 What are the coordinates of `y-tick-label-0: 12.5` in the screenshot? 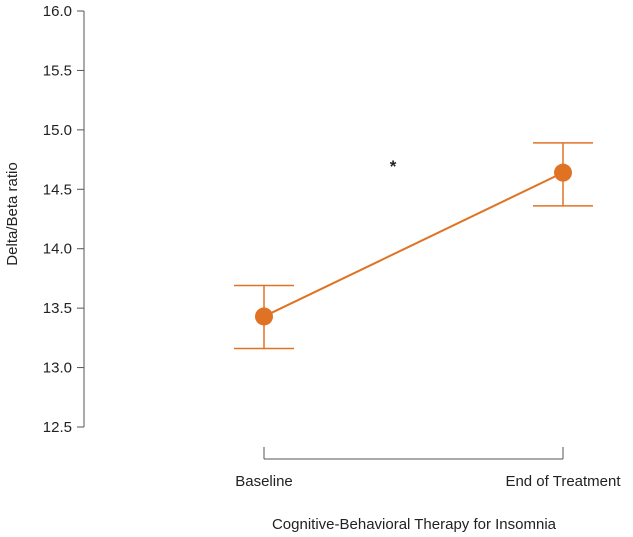 It's located at (57, 427).